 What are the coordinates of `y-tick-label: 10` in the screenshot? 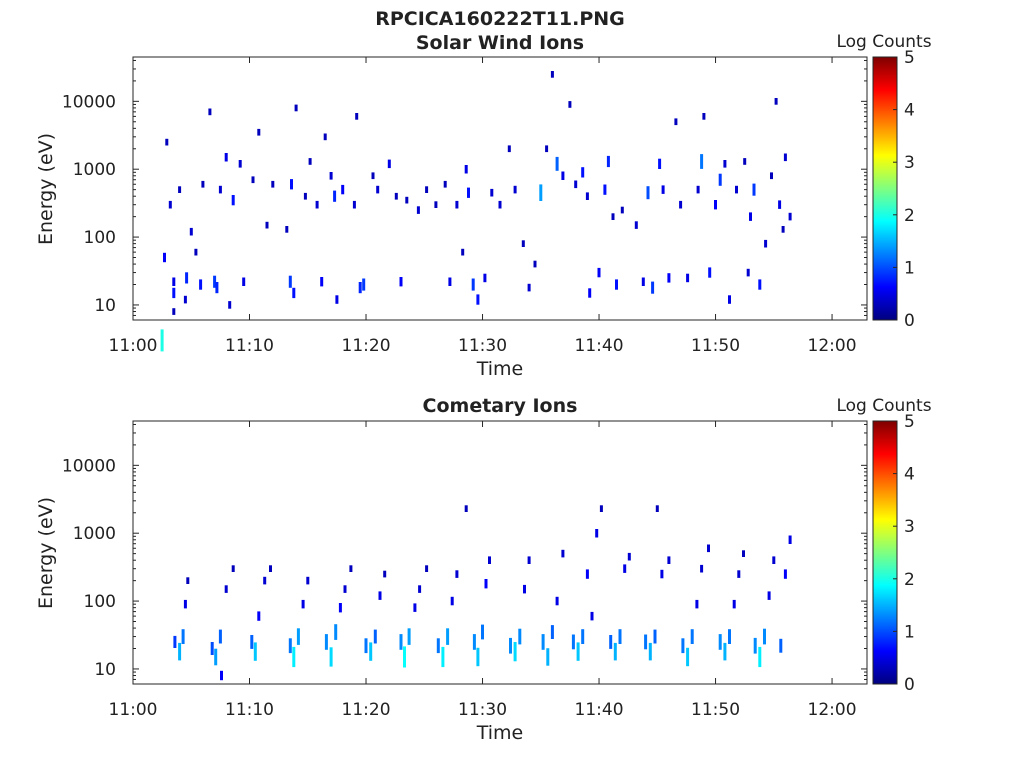 It's located at (105, 670).